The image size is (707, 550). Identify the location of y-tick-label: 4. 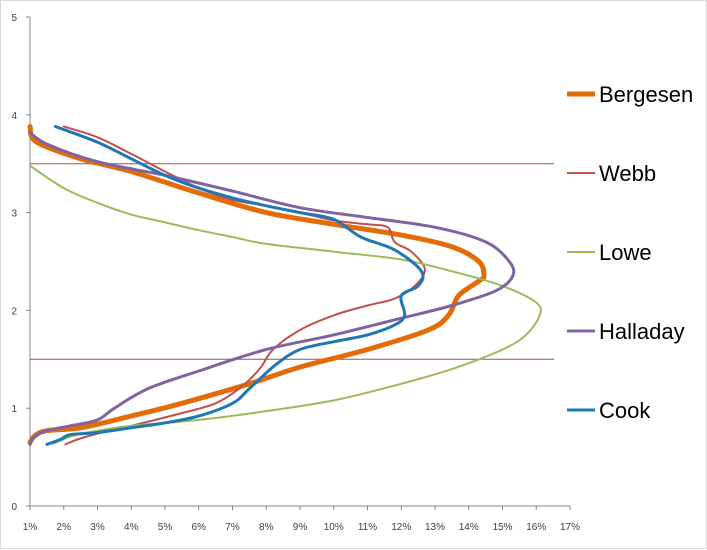
(14, 116).